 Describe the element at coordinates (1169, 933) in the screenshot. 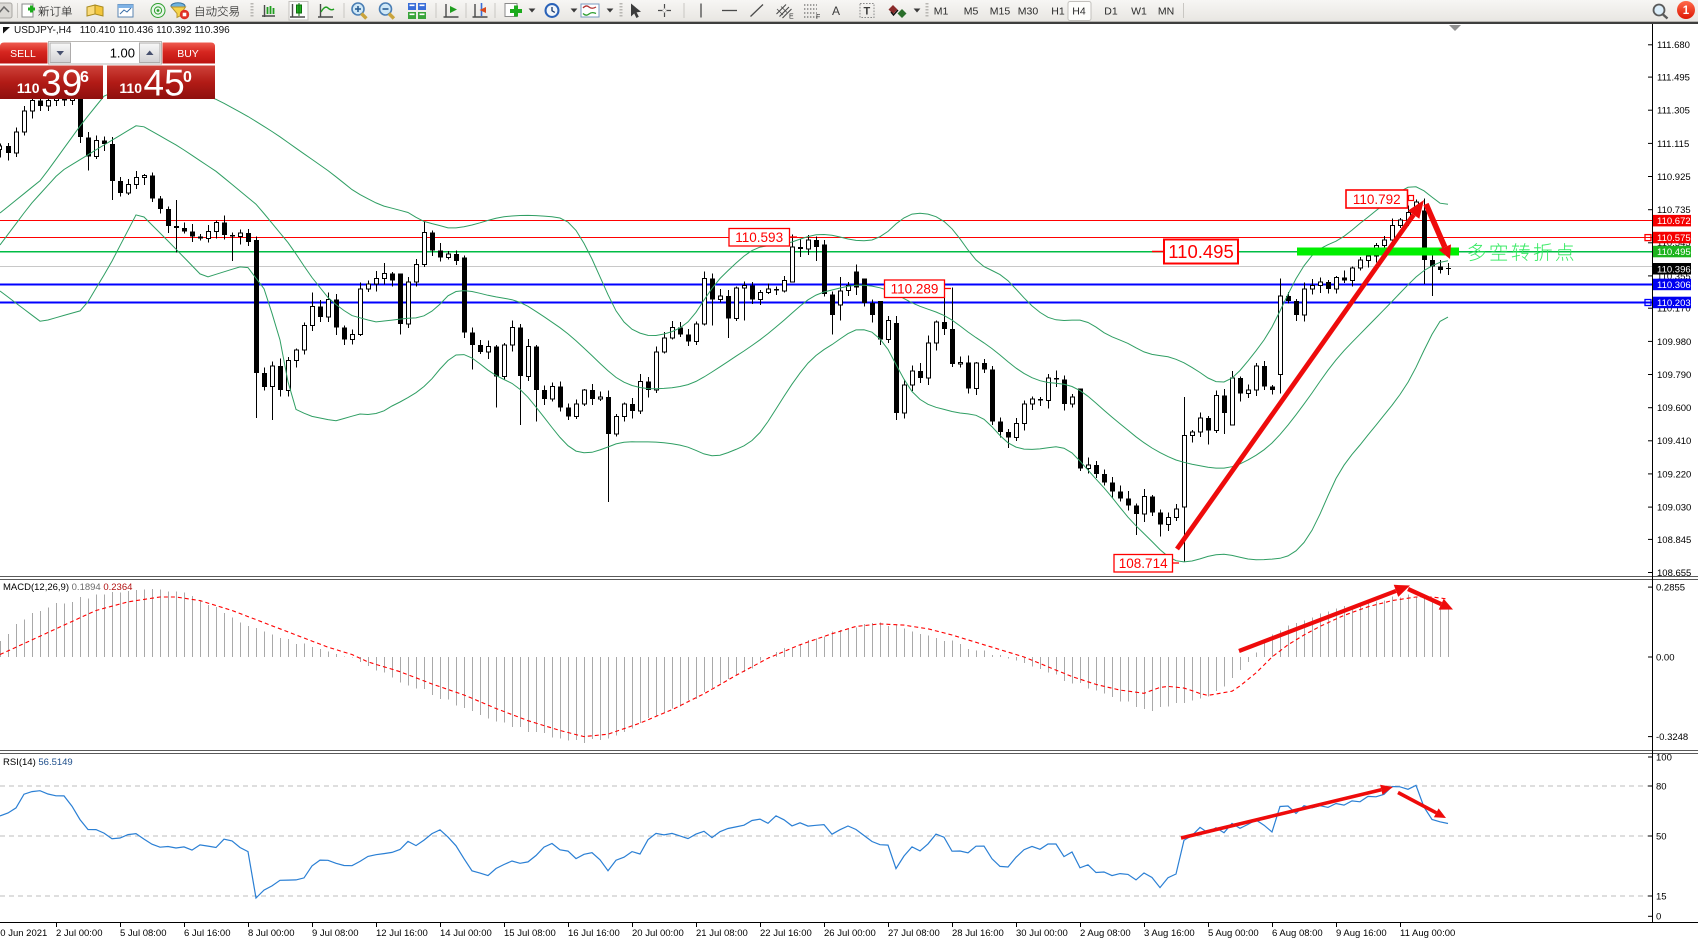

I see `svg-text: 3 Aug 16:00` at that location.